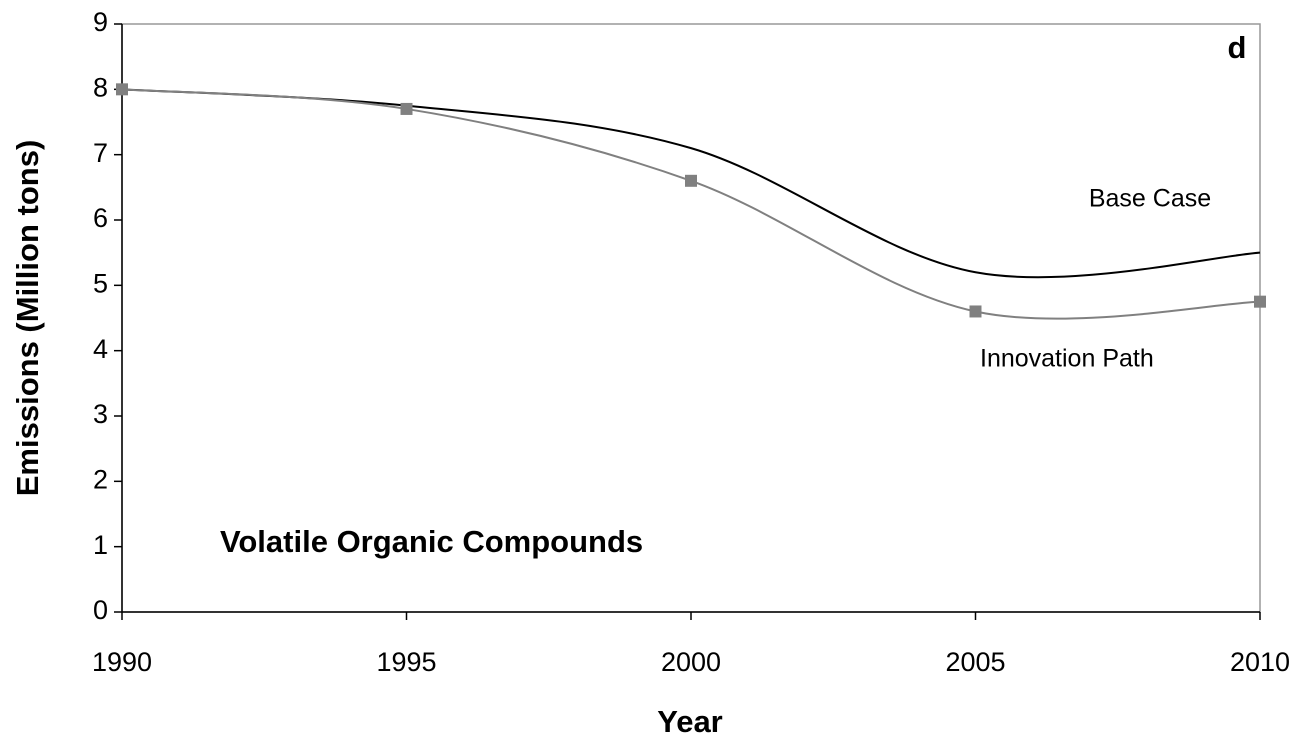 This screenshot has width=1309, height=740. Describe the element at coordinates (100, 22) in the screenshot. I see `y-tick-label: 9` at that location.